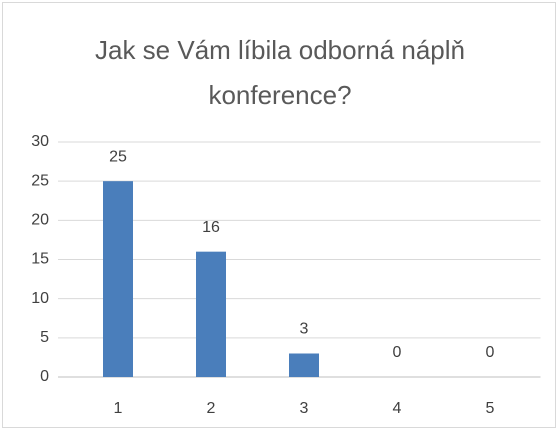 This screenshot has height=432, width=560. I want to click on y-tick-label: 25, so click(40, 180).